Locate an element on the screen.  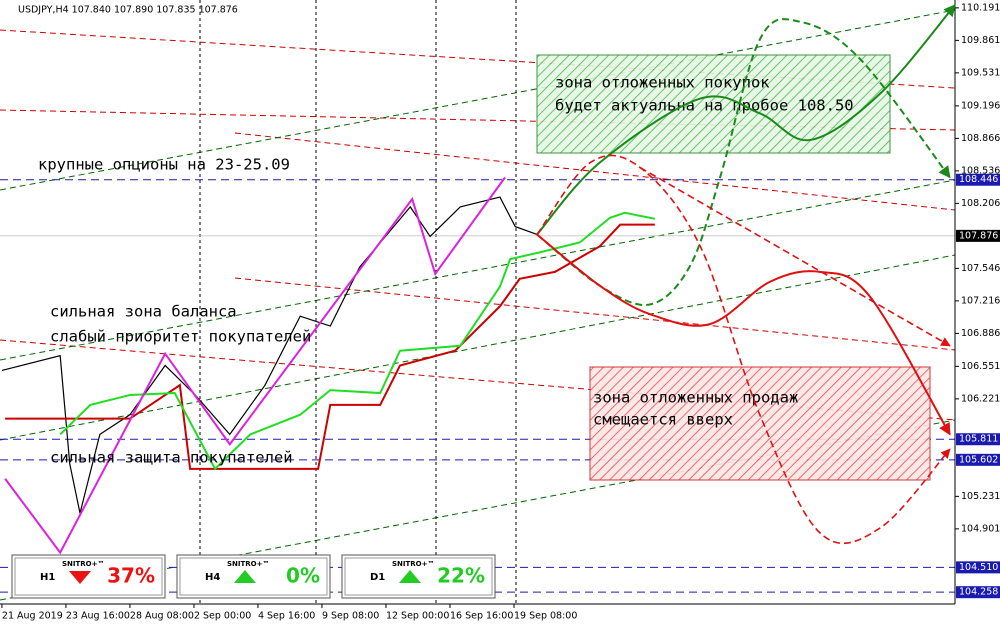
x-tick-label: 21 Aug 2019 is located at coordinates (32, 616).